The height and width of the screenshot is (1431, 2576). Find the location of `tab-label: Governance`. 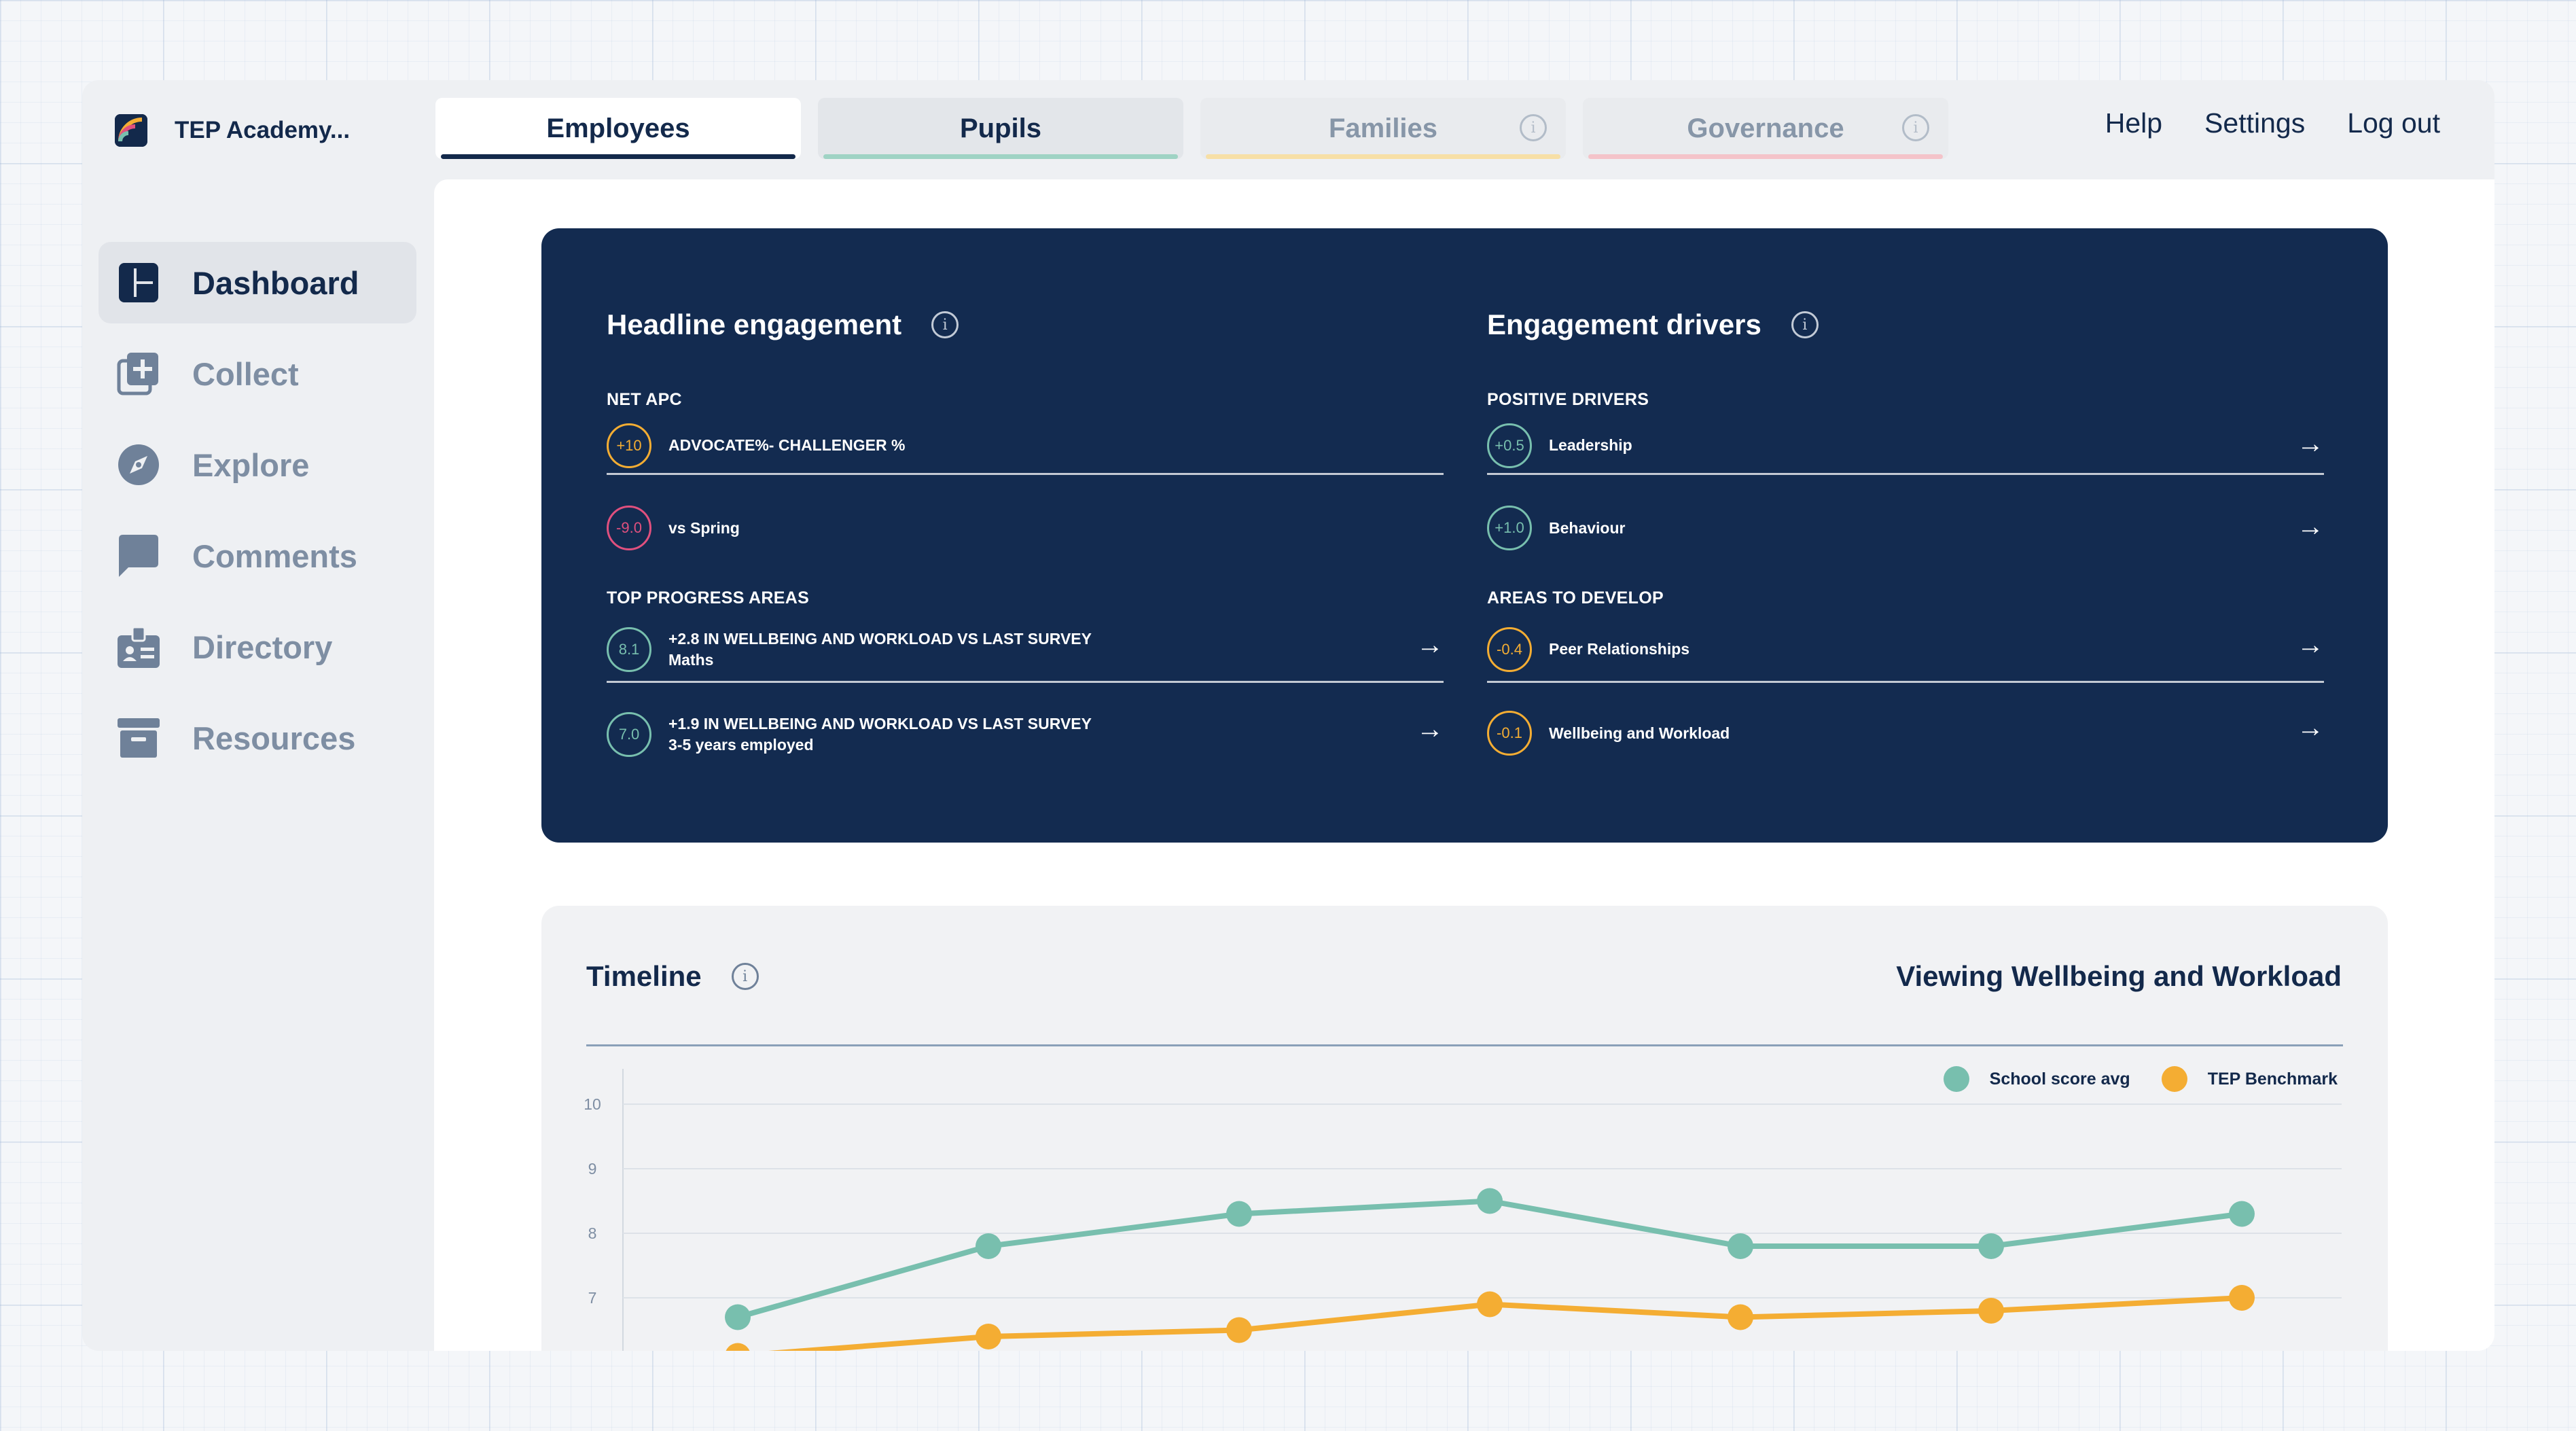

tab-label: Governance is located at coordinates (1765, 128).